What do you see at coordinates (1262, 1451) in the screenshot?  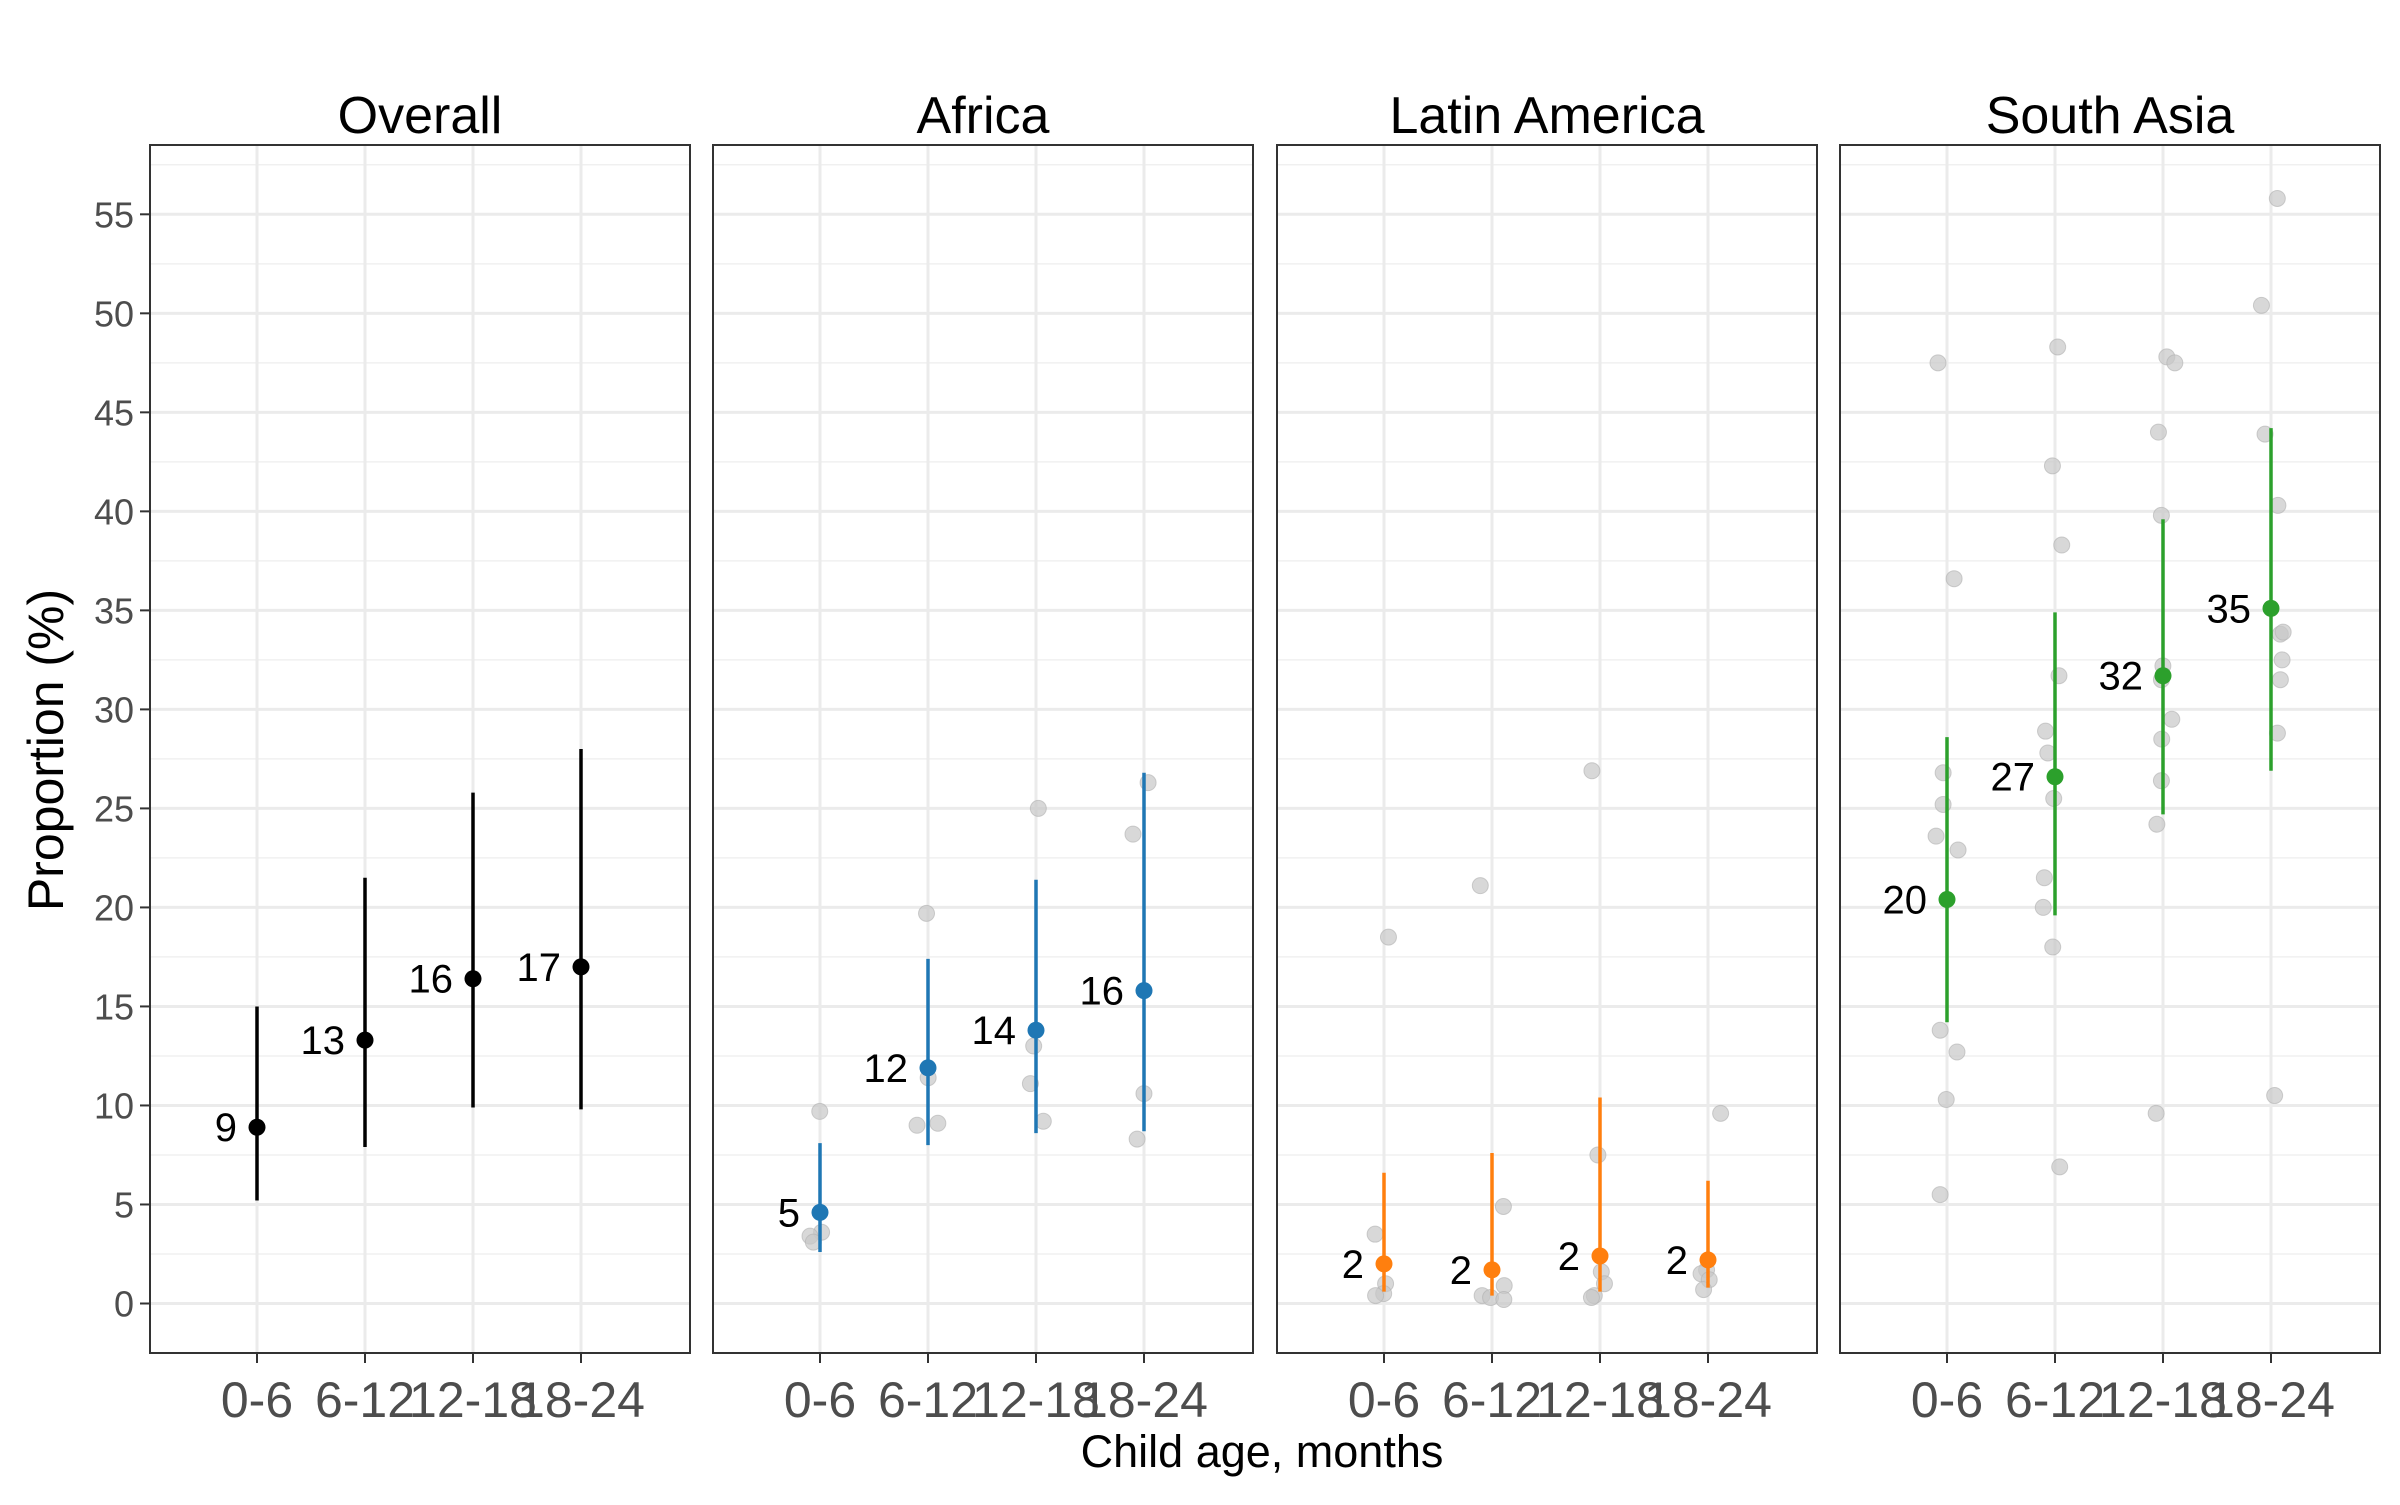 I see `x-axis-title: Child age, months` at bounding box center [1262, 1451].